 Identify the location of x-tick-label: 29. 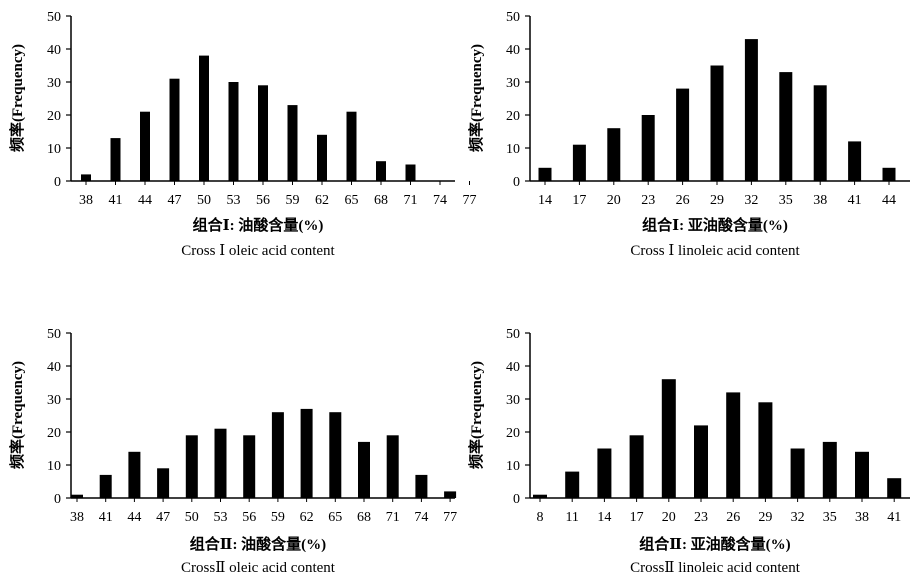
(765, 517).